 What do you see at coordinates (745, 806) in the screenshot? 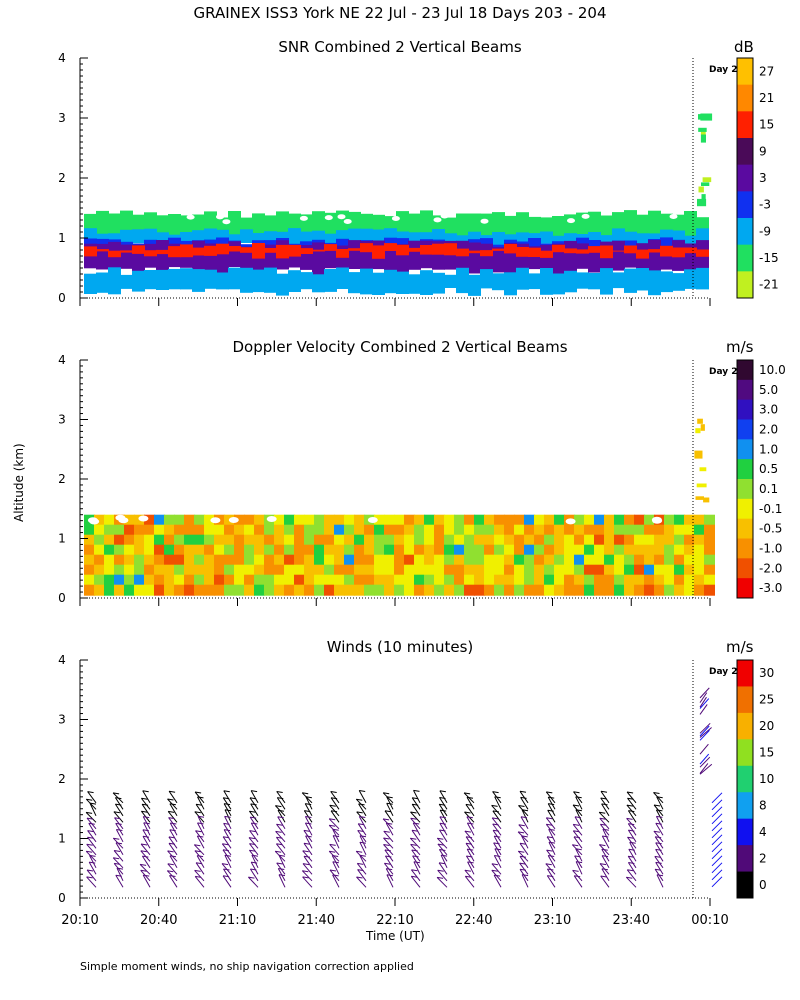
I see `winds-colorbar-swatch` at bounding box center [745, 806].